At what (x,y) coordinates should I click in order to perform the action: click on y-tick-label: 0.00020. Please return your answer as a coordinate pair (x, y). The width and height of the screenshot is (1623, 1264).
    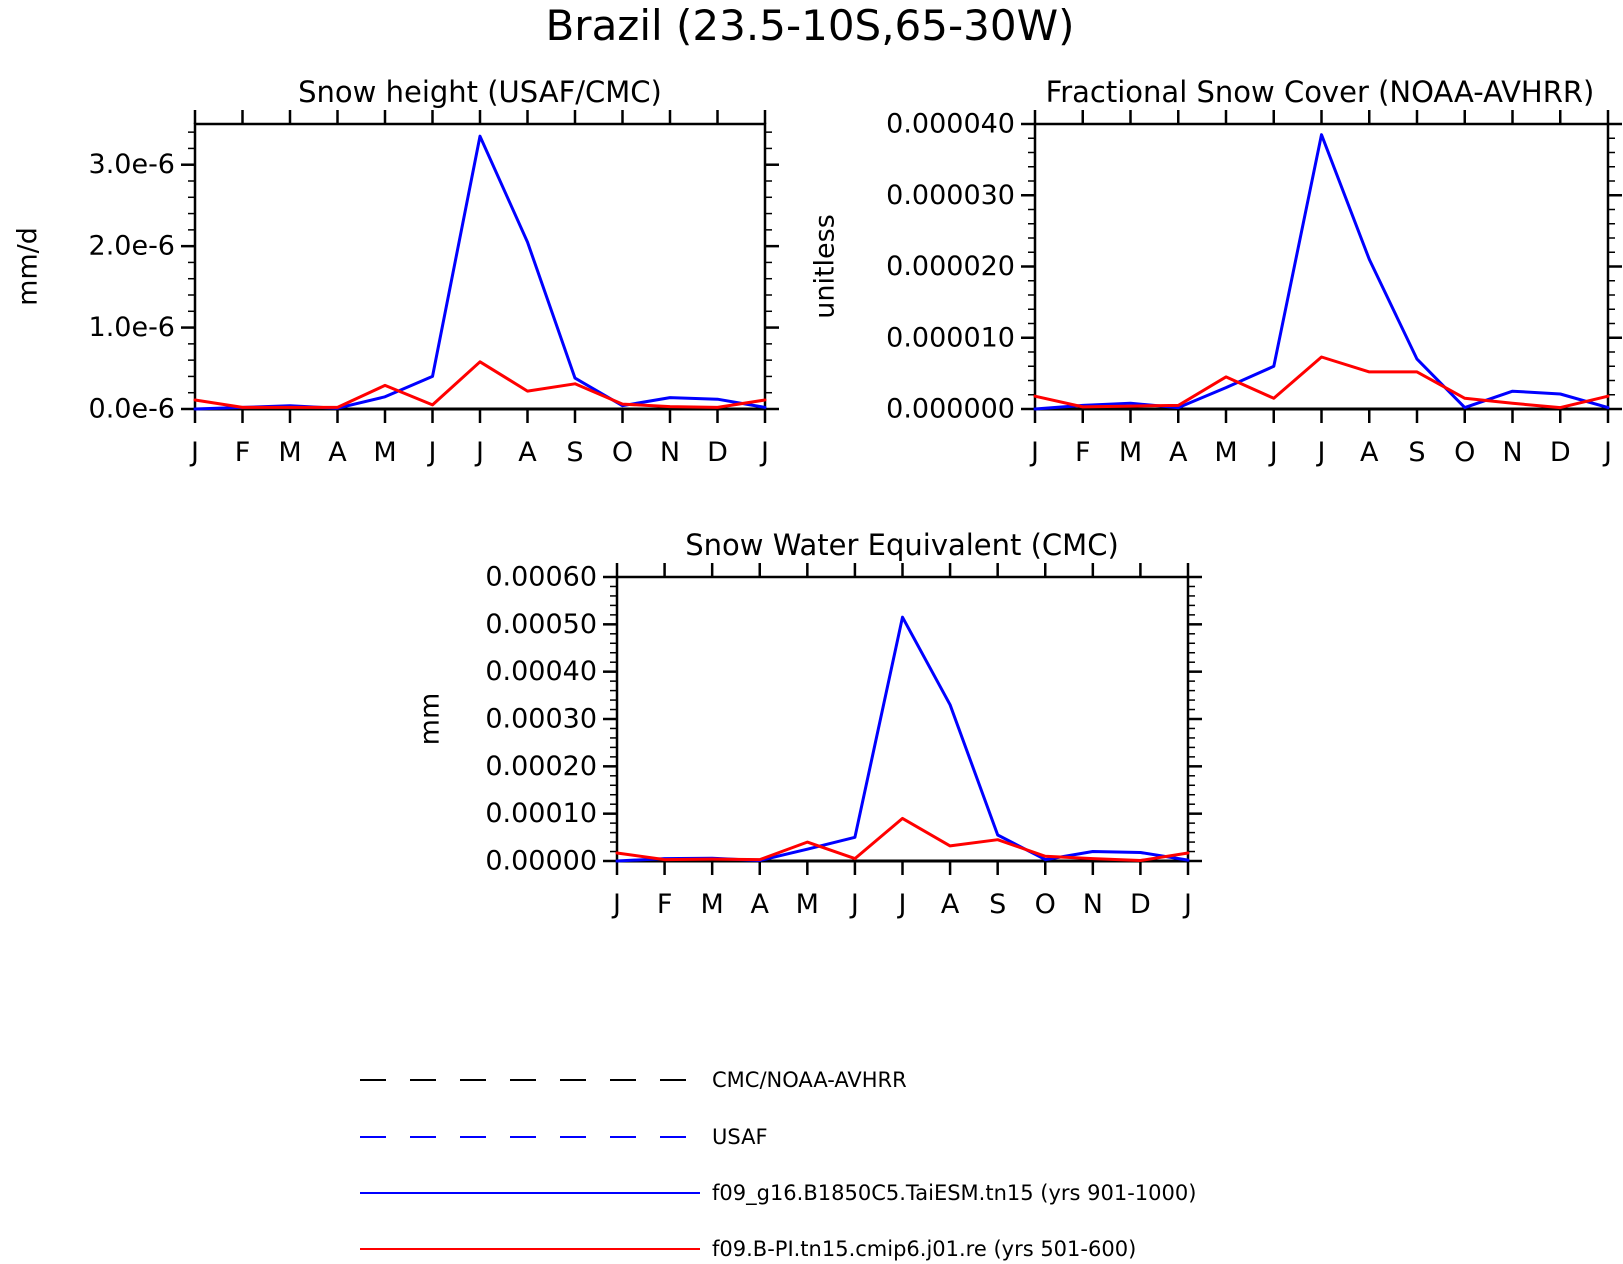
    Looking at the image, I should click on (541, 766).